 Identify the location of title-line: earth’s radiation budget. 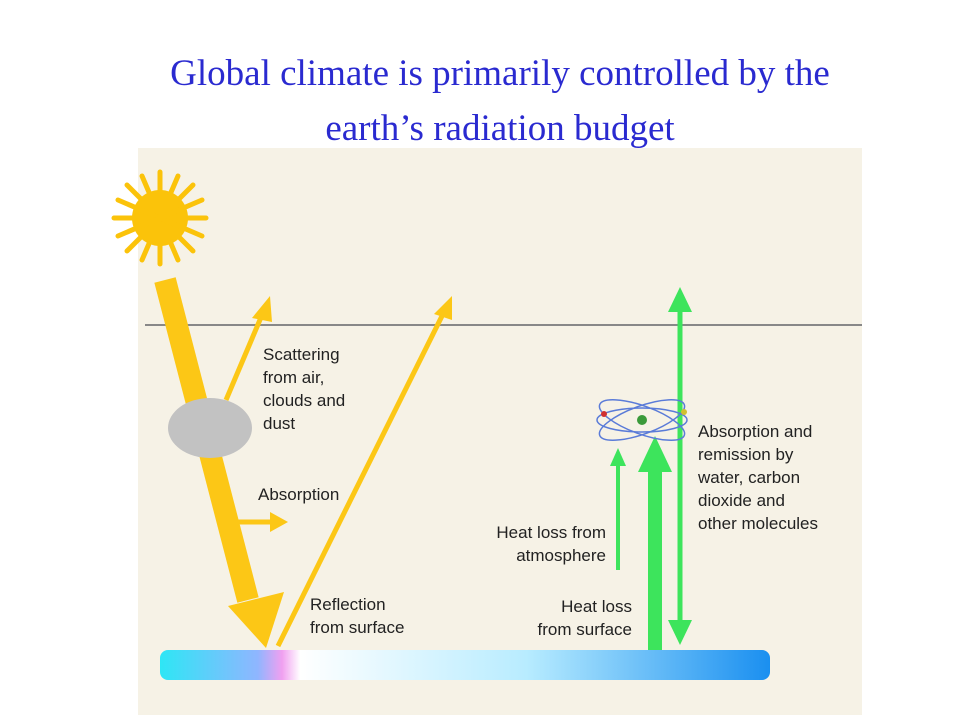
(500, 128).